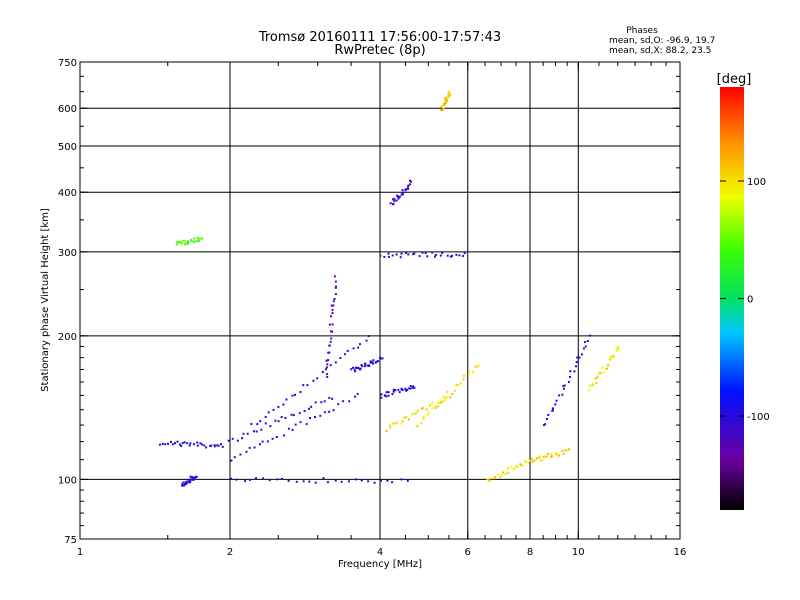 The width and height of the screenshot is (800, 600). What do you see at coordinates (67, 147) in the screenshot?
I see `y-tick-label: 500` at bounding box center [67, 147].